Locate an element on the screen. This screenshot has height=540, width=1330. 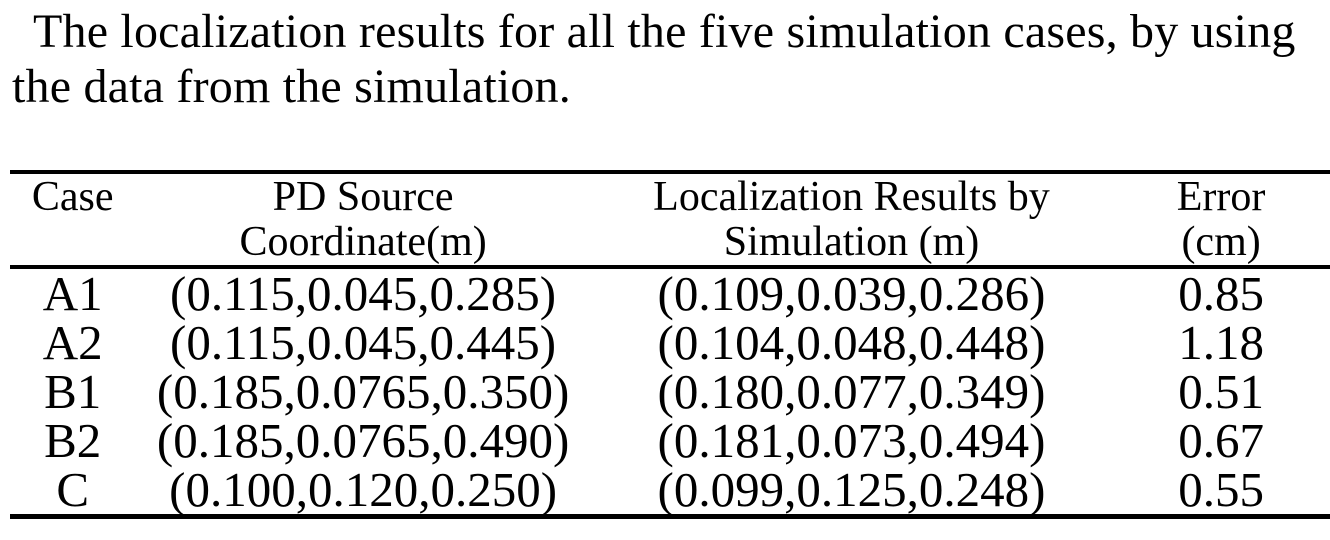
table-cell: A2 is located at coordinates (72, 342).